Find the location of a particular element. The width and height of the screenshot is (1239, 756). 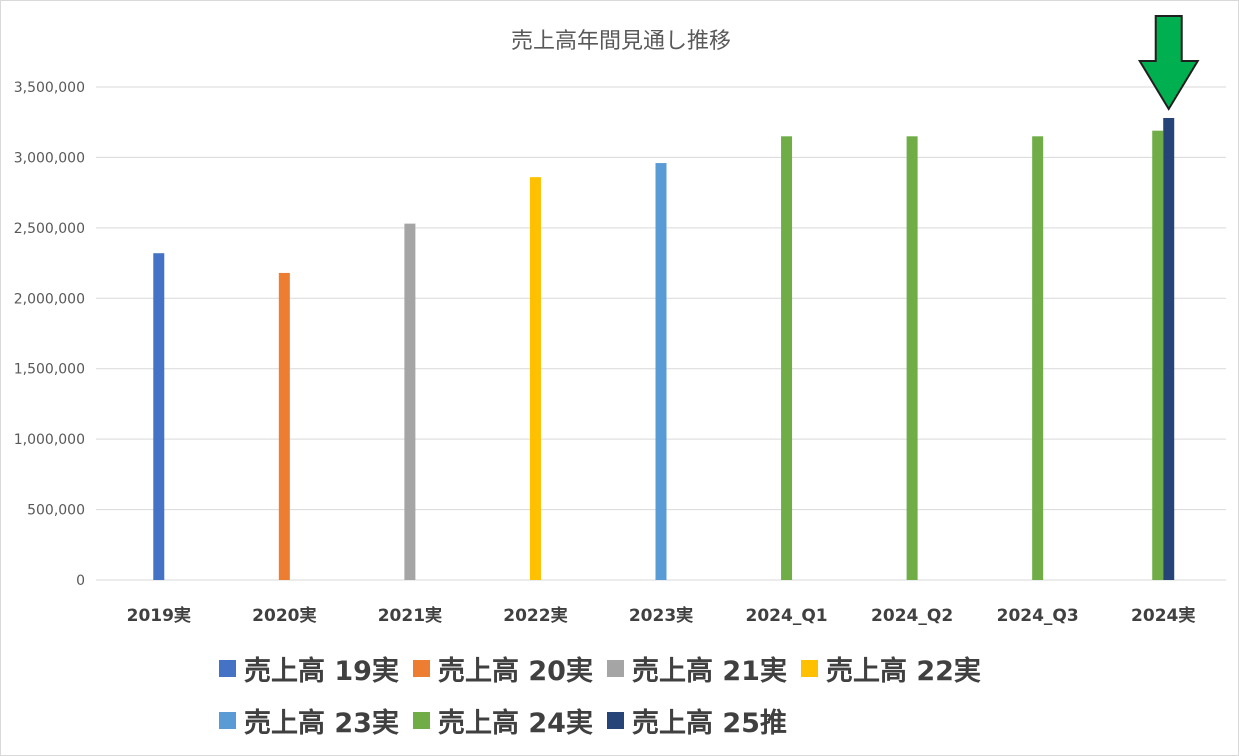

y-tick-label: 2,000,000 is located at coordinates (49, 299).